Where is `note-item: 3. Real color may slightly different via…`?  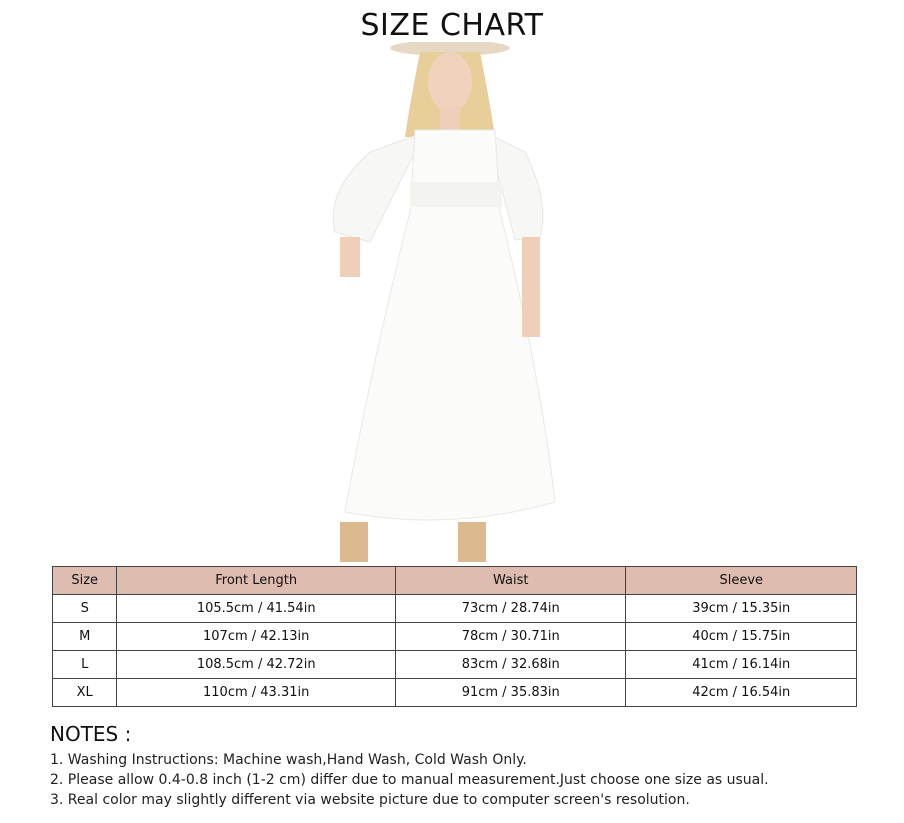 note-item: 3. Real color may slightly different via… is located at coordinates (370, 800).